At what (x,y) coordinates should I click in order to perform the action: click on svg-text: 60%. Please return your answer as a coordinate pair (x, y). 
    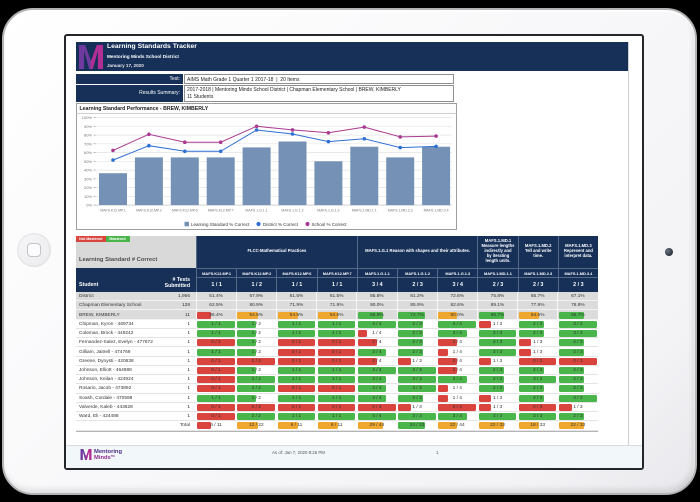
    Looking at the image, I should click on (88, 152).